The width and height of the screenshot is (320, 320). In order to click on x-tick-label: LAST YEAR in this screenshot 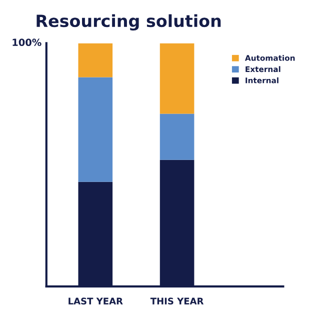, I will do `click(95, 301)`.